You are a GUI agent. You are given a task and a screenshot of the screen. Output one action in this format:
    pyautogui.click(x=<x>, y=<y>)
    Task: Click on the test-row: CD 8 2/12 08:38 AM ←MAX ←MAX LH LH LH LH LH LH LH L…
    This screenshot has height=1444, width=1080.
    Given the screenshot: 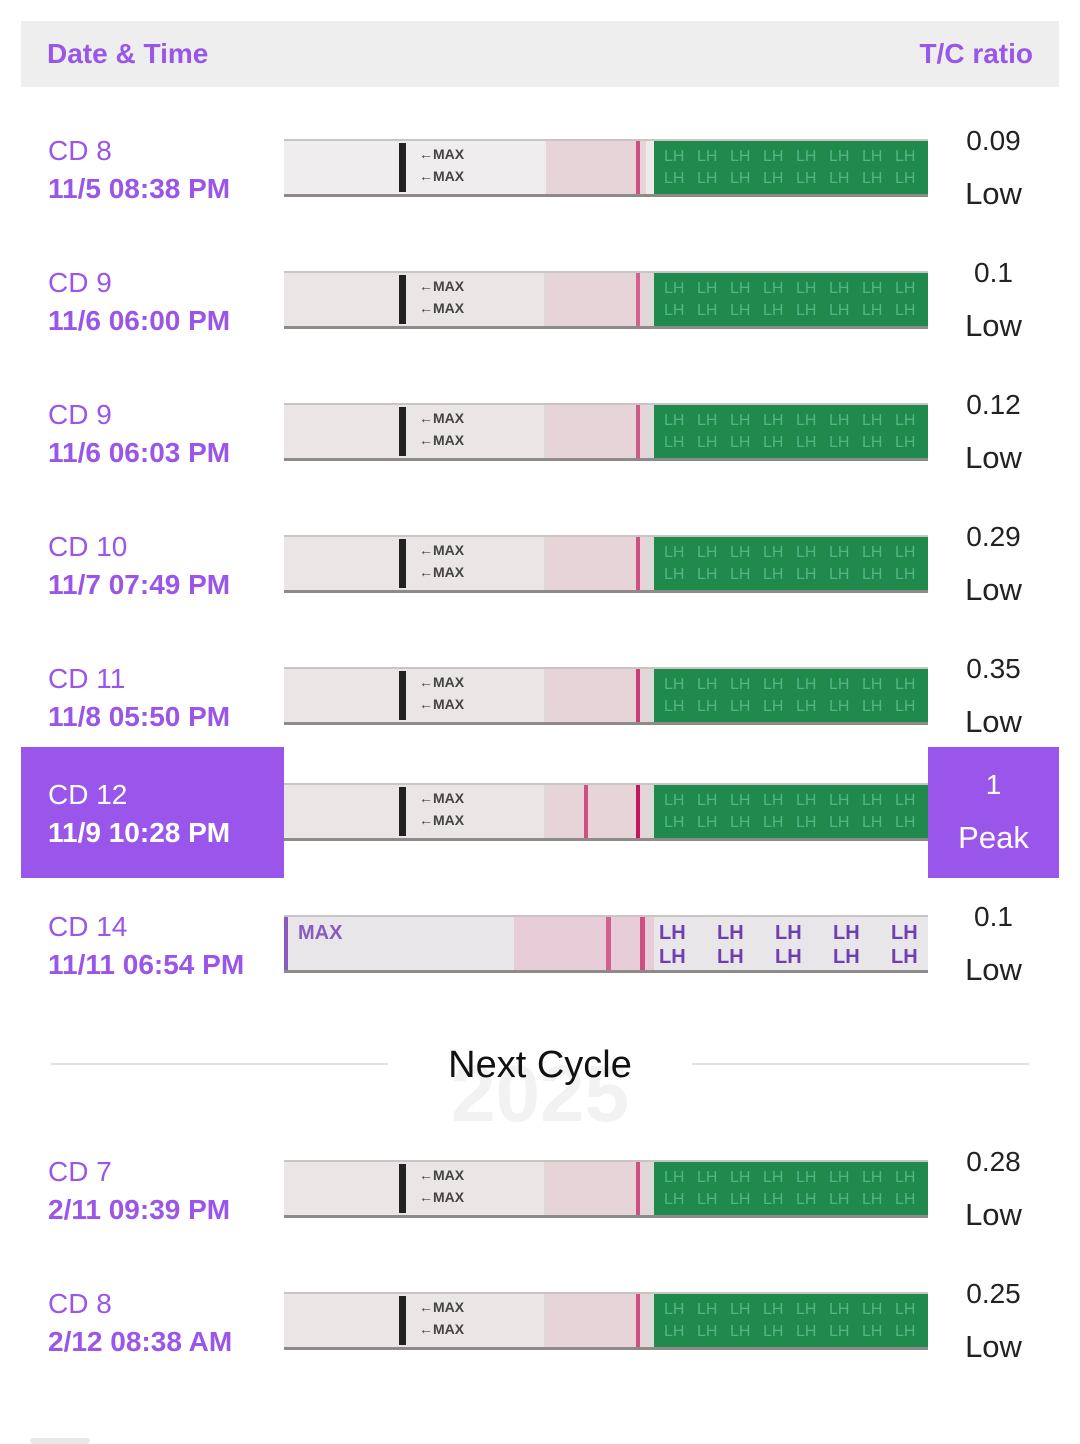 What is the action you would take?
    pyautogui.click(x=540, y=1321)
    